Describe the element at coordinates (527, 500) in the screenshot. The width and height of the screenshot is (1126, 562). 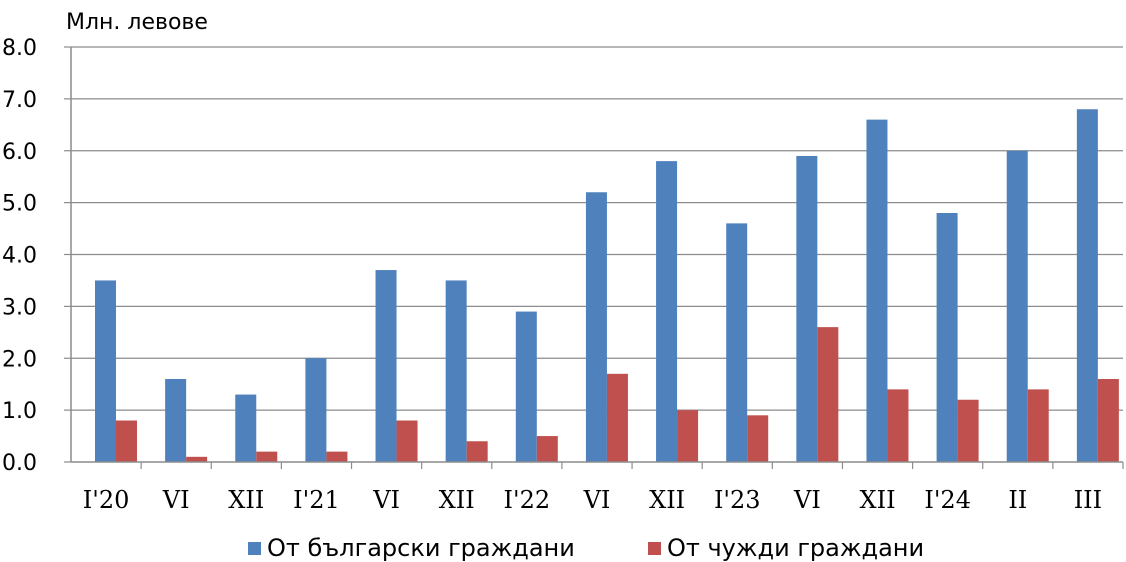
I see `x-tick-label: I'22` at that location.